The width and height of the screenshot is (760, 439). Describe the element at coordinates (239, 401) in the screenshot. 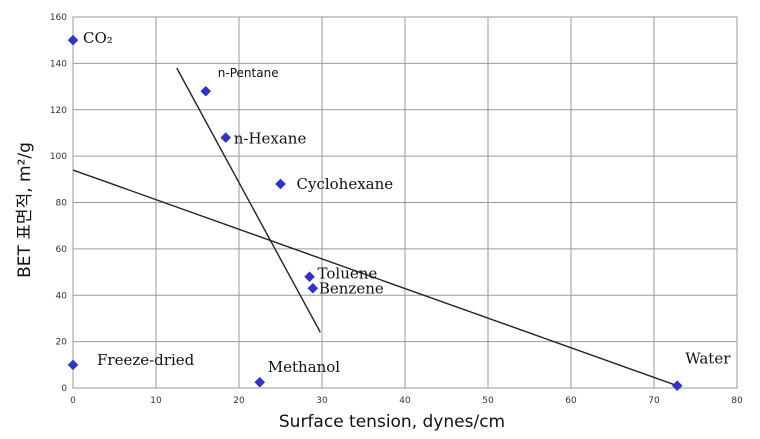

I see `x-tick-label: 20` at that location.